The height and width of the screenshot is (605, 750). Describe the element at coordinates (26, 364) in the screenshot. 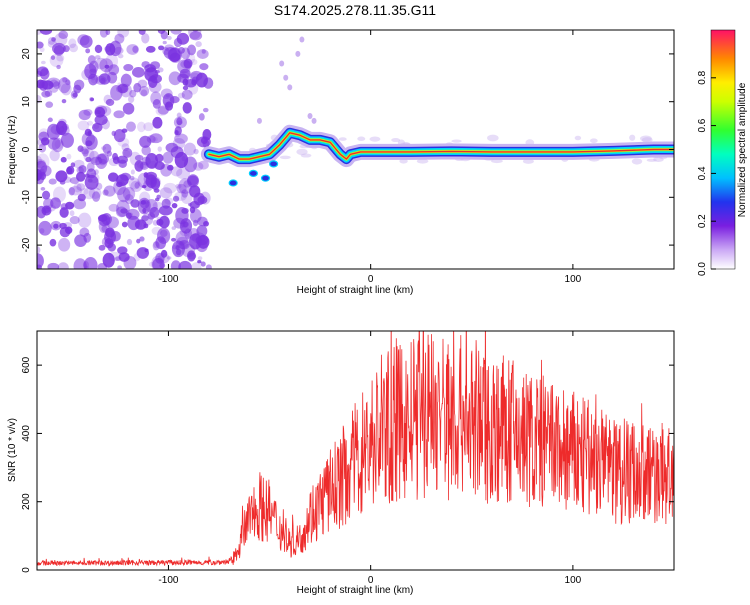

I see `y-tick-label: 600` at that location.